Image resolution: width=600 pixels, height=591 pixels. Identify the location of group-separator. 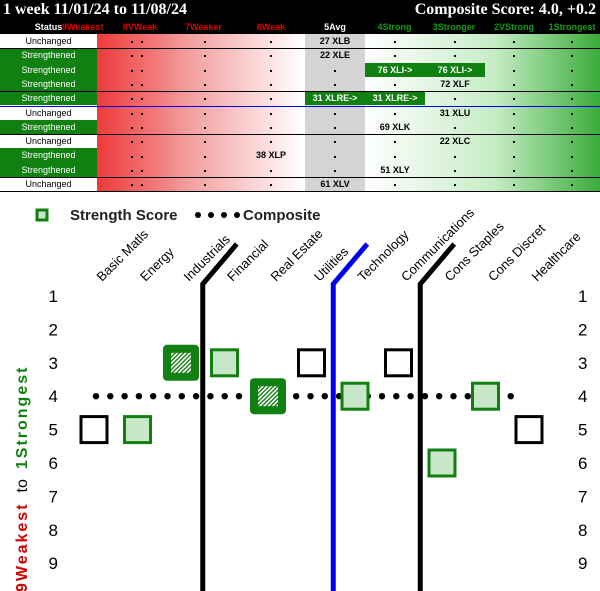
(300, 177).